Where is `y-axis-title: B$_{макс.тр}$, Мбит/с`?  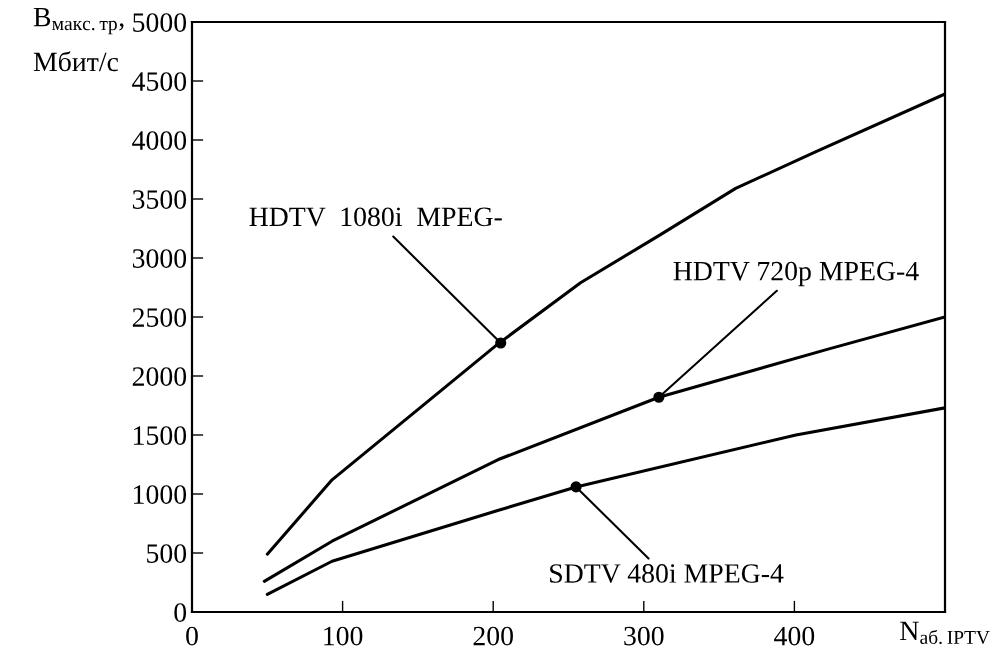 y-axis-title: B$_{макс.тр}$, Мбит/с is located at coordinates (78, 40).